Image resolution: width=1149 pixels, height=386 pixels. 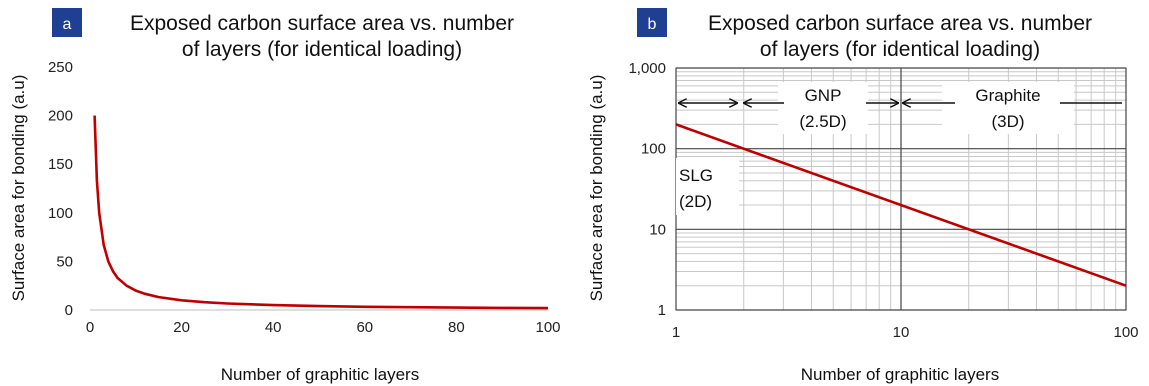 What do you see at coordinates (322, 49) in the screenshot?
I see `panel-a-title-line2: of layers (for identical loading)` at bounding box center [322, 49].